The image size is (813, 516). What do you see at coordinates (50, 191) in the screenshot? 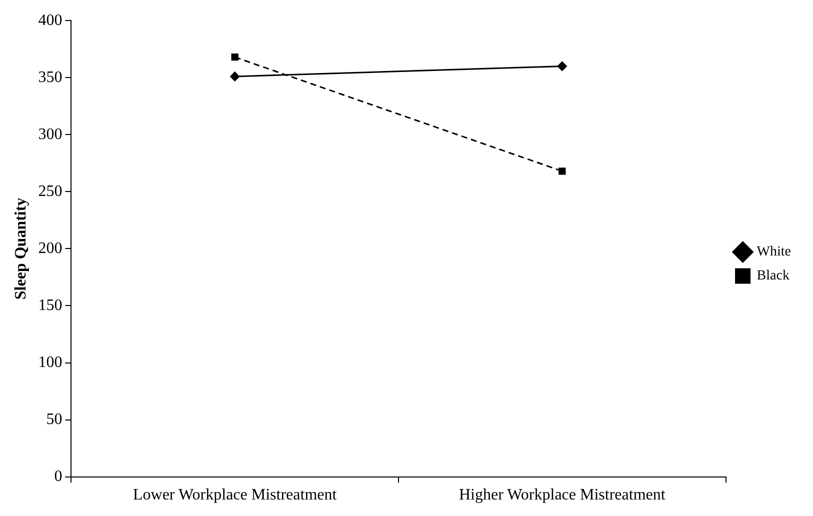
I see `y-tick-label: 250` at bounding box center [50, 191].